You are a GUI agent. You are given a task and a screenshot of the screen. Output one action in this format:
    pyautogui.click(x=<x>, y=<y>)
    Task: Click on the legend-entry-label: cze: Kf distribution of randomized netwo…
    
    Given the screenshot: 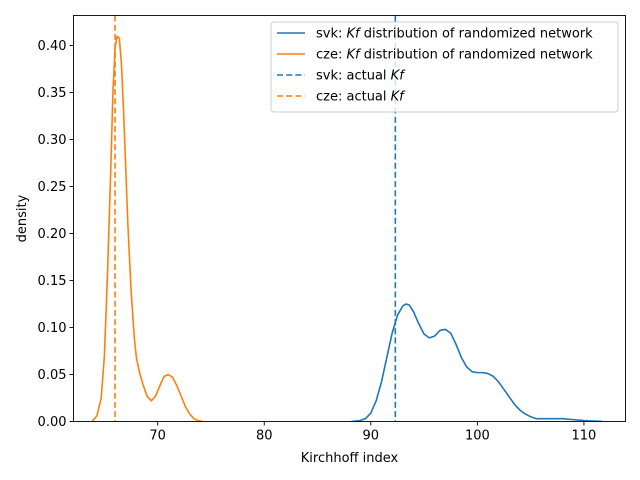 What is the action you would take?
    pyautogui.click(x=454, y=55)
    